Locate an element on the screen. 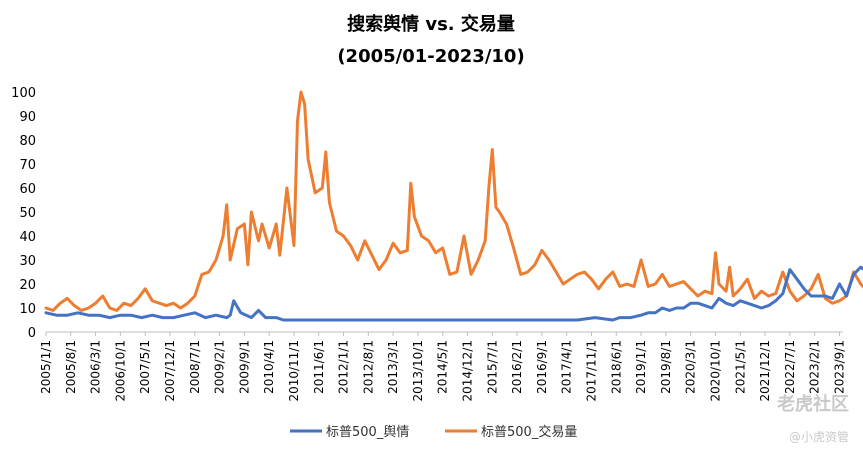  x-tick-label: 2009/9/1 is located at coordinates (244, 367).